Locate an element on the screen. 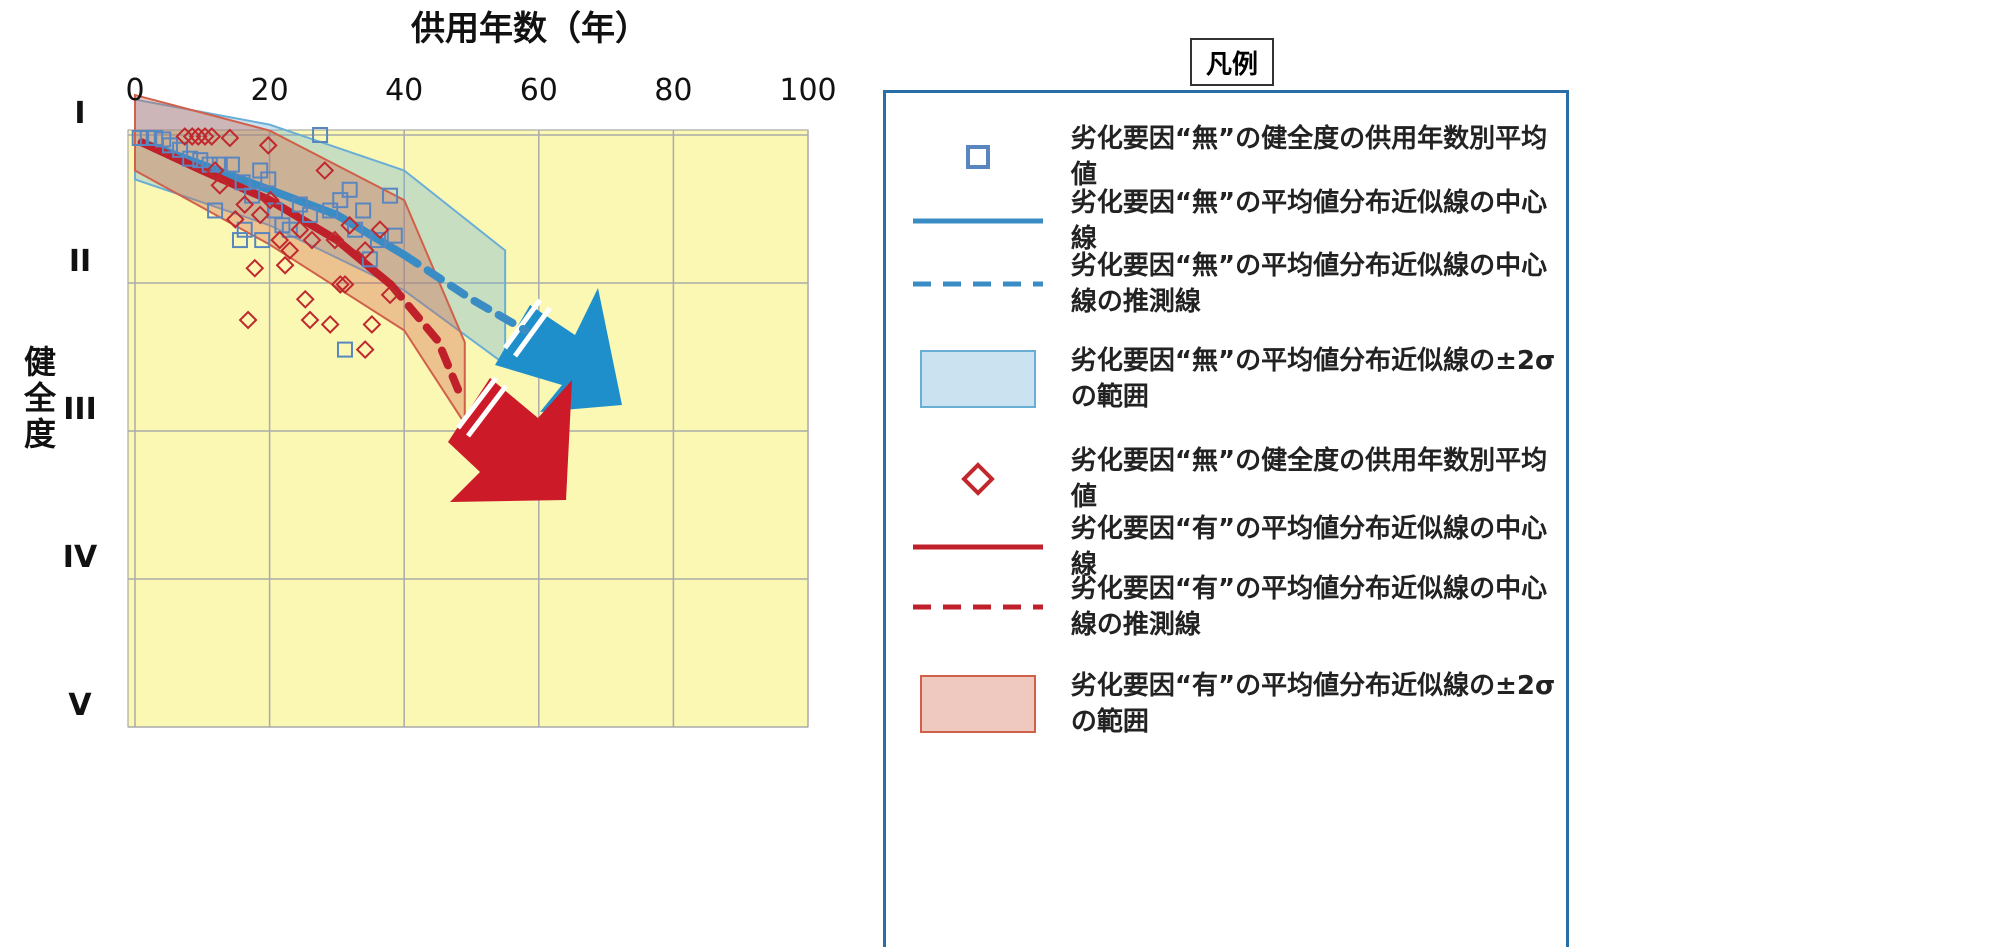 The width and height of the screenshot is (2000, 947). legend-entry: 劣化要因“無”の平均値分布近似線の中心線 is located at coordinates (1226, 221).